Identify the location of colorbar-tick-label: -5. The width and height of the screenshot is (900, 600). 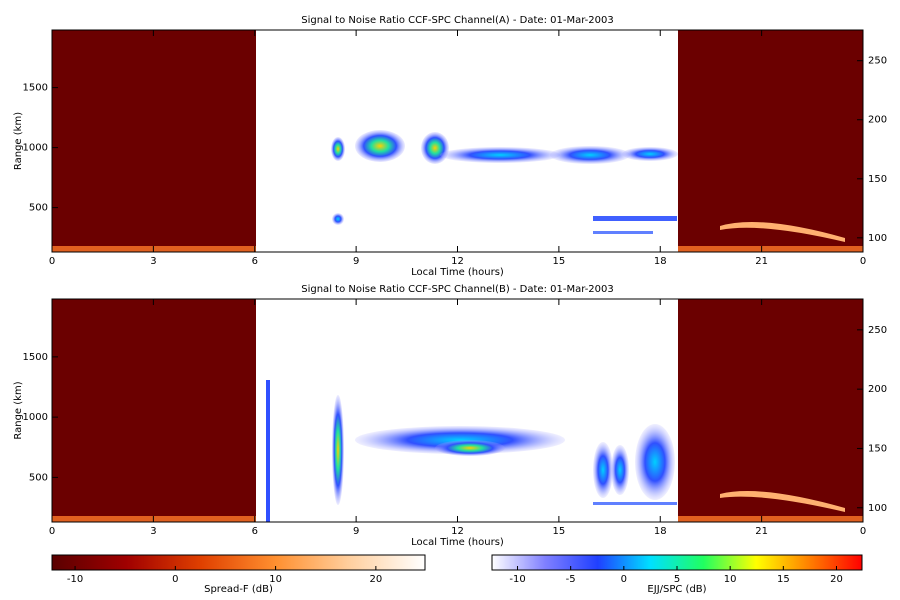
(571, 579).